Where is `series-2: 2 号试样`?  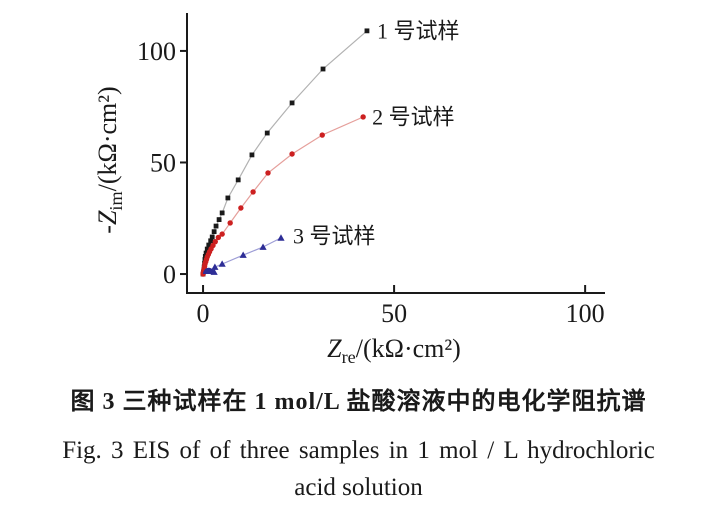
series-2: 2 号试样 is located at coordinates (327, 191).